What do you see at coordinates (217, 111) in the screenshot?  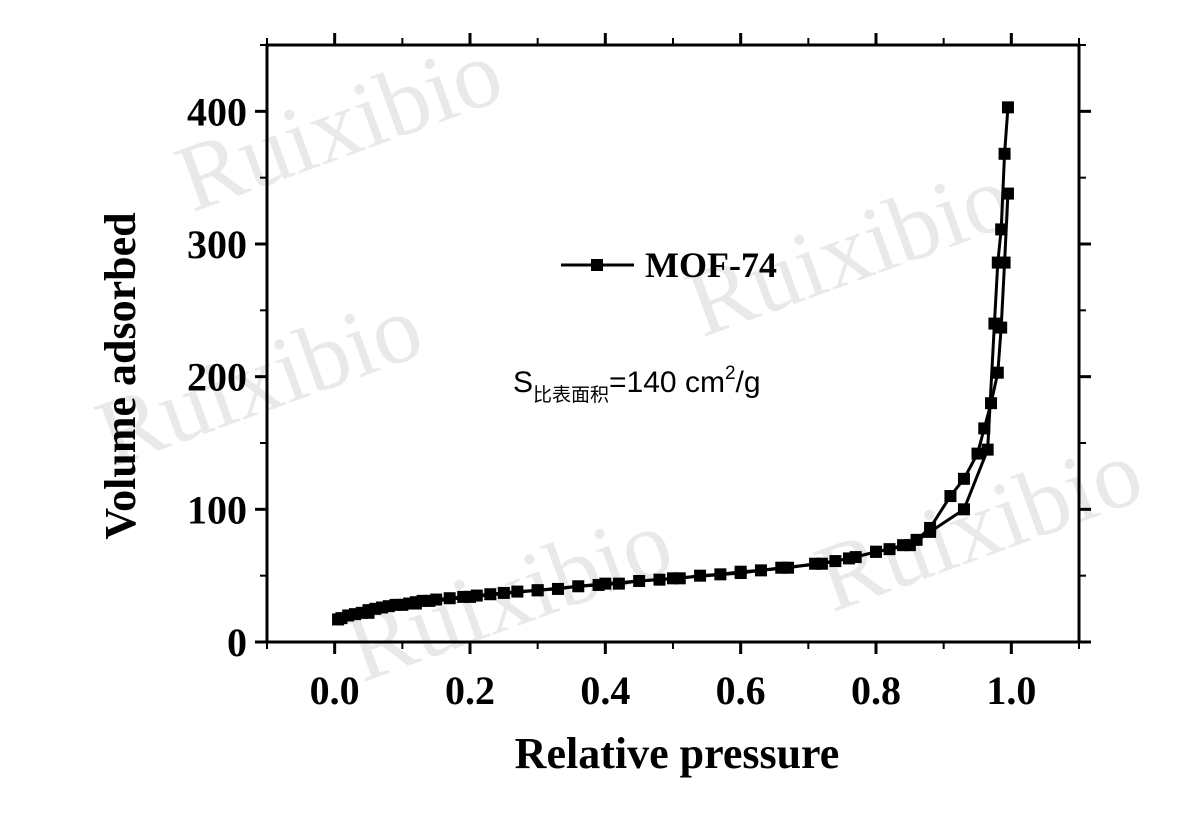 I see `y-tick-label: 400` at bounding box center [217, 111].